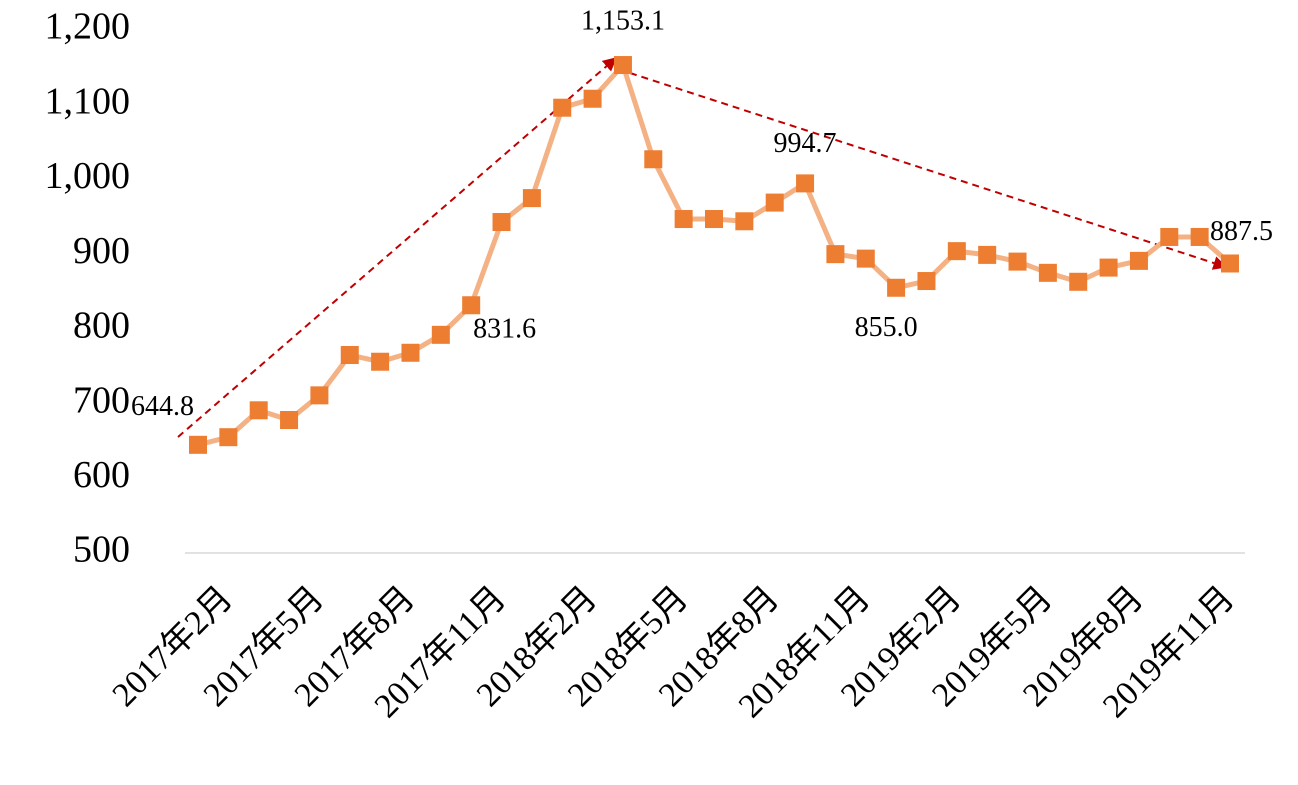  What do you see at coordinates (805, 143) in the screenshot?
I see `data-label: 994.7` at bounding box center [805, 143].